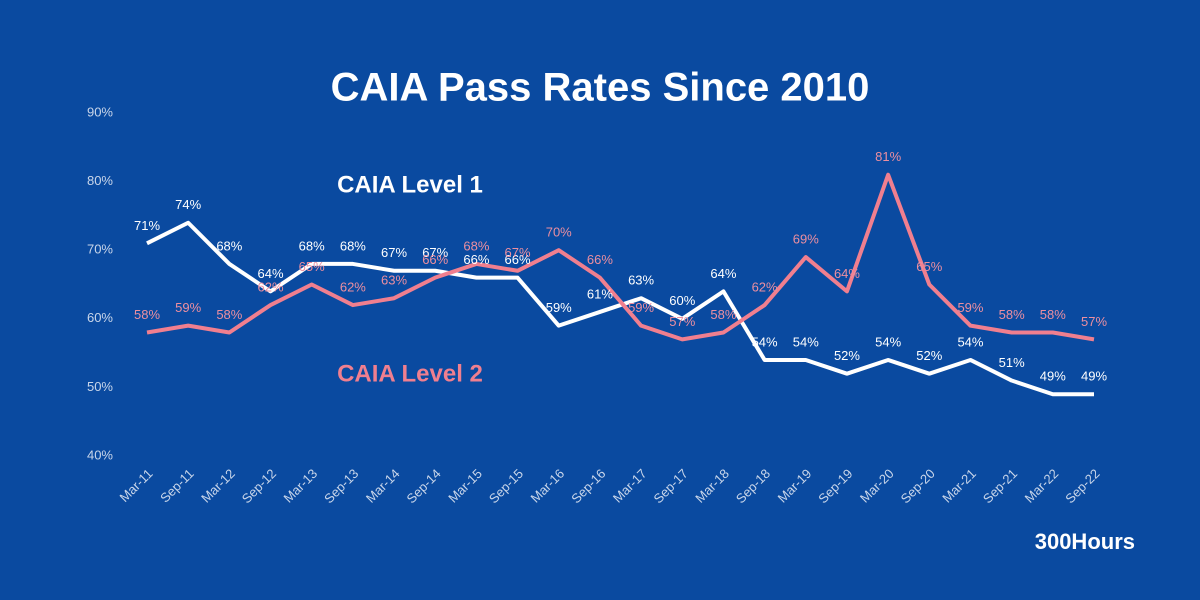 This screenshot has width=1200, height=600. What do you see at coordinates (600, 293) in the screenshot?
I see `data-label: 61%` at bounding box center [600, 293].